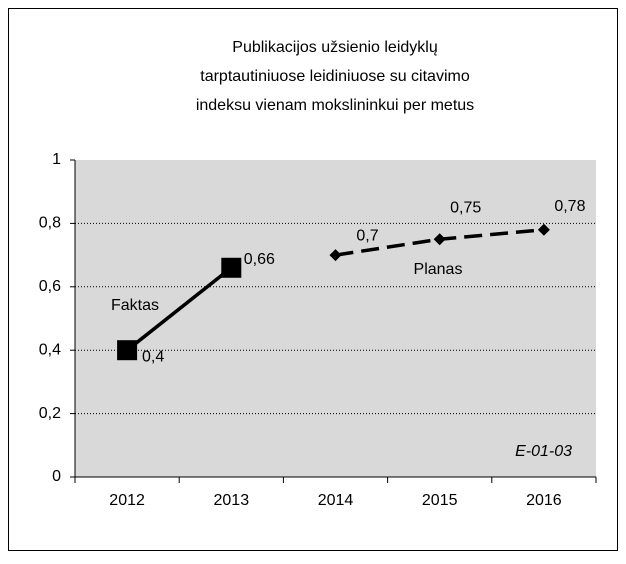 This screenshot has width=626, height=564. Describe the element at coordinates (544, 500) in the screenshot. I see `x-tick-label: 2016` at that location.